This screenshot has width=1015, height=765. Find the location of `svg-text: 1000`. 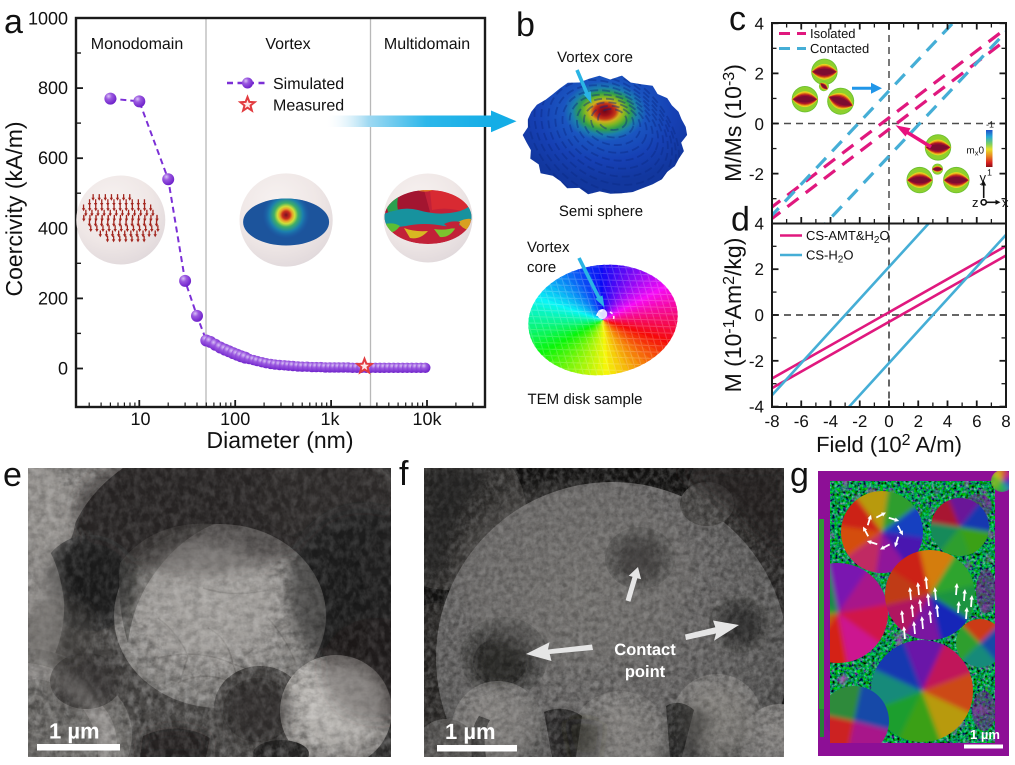

svg-text: 1000 is located at coordinates (48, 19).